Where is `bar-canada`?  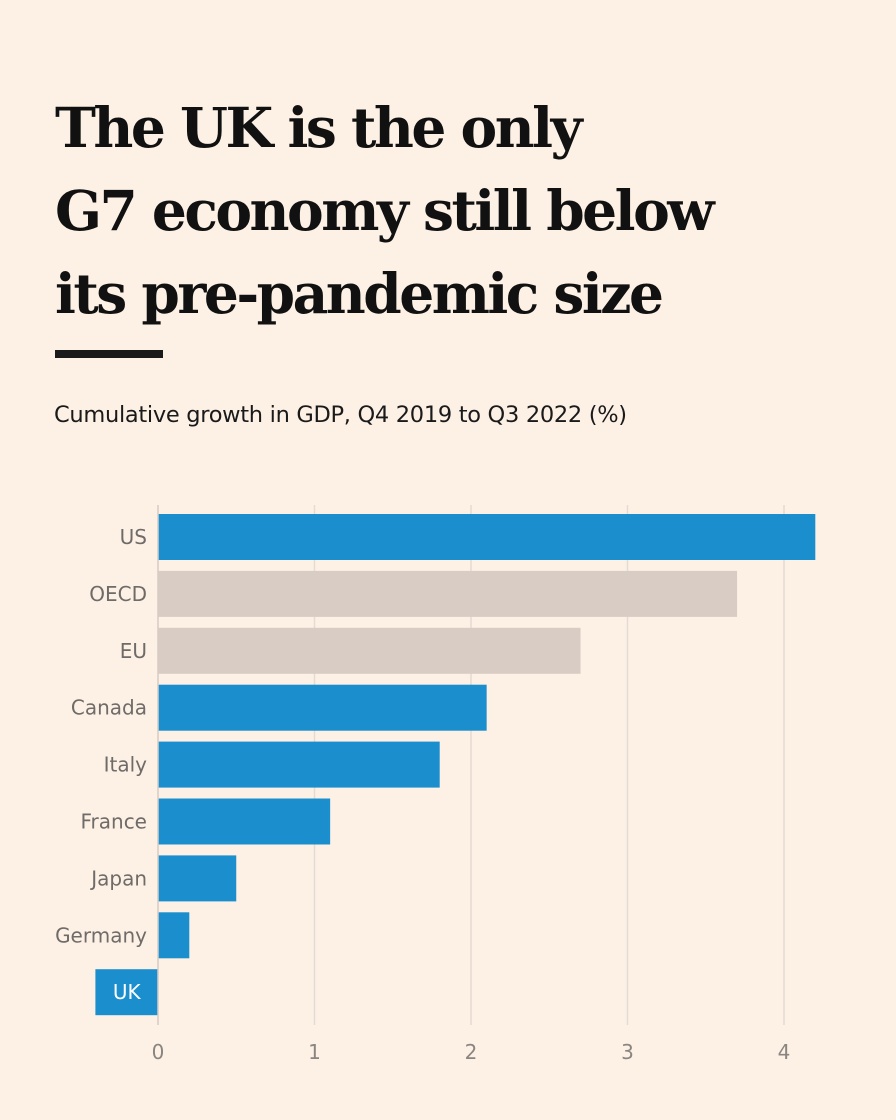 bar-canada is located at coordinates (322, 707).